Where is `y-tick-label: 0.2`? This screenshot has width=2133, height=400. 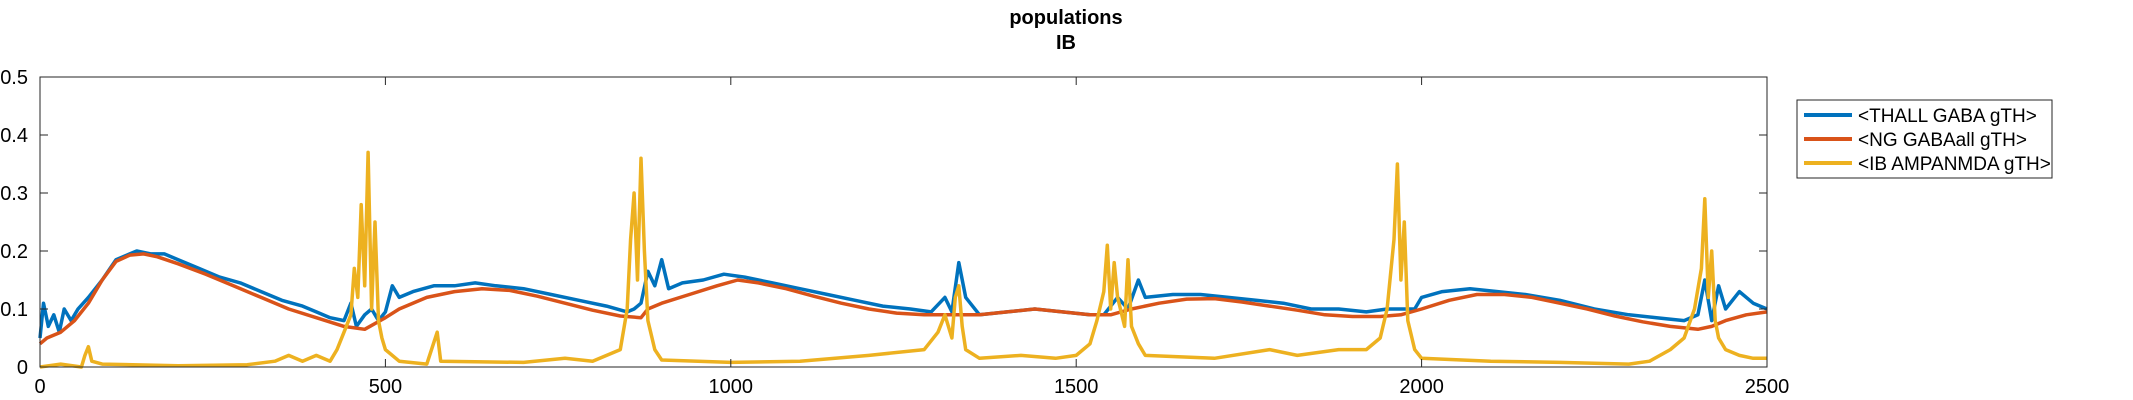
y-tick-label: 0.2 is located at coordinates (14, 252).